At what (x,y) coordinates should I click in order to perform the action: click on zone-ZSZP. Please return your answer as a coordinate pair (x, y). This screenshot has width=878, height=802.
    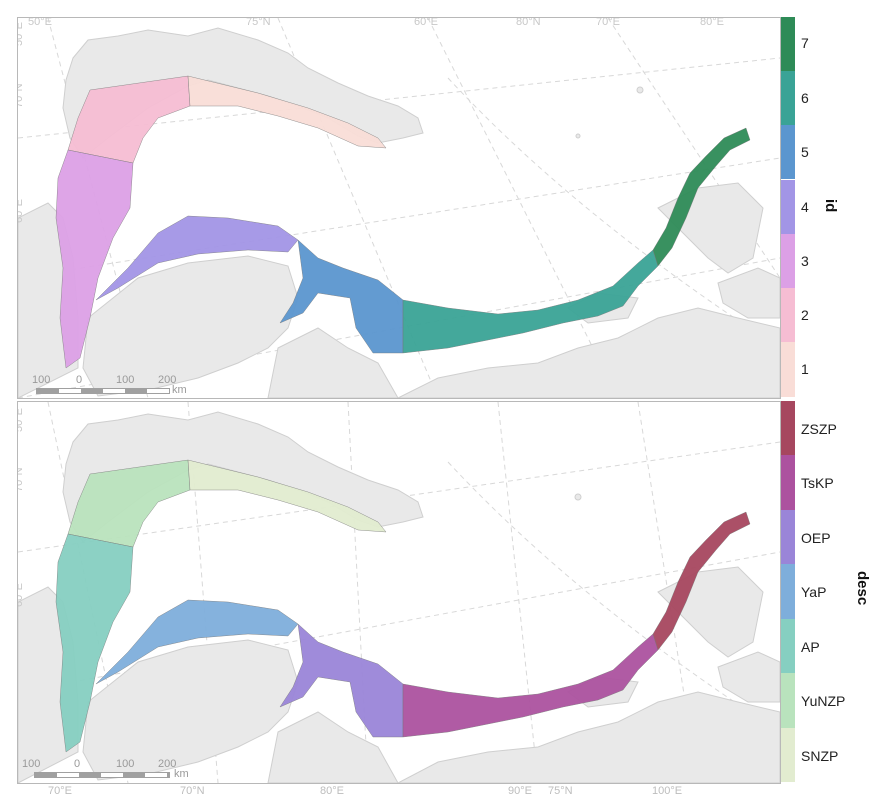
    Looking at the image, I should click on (701, 581).